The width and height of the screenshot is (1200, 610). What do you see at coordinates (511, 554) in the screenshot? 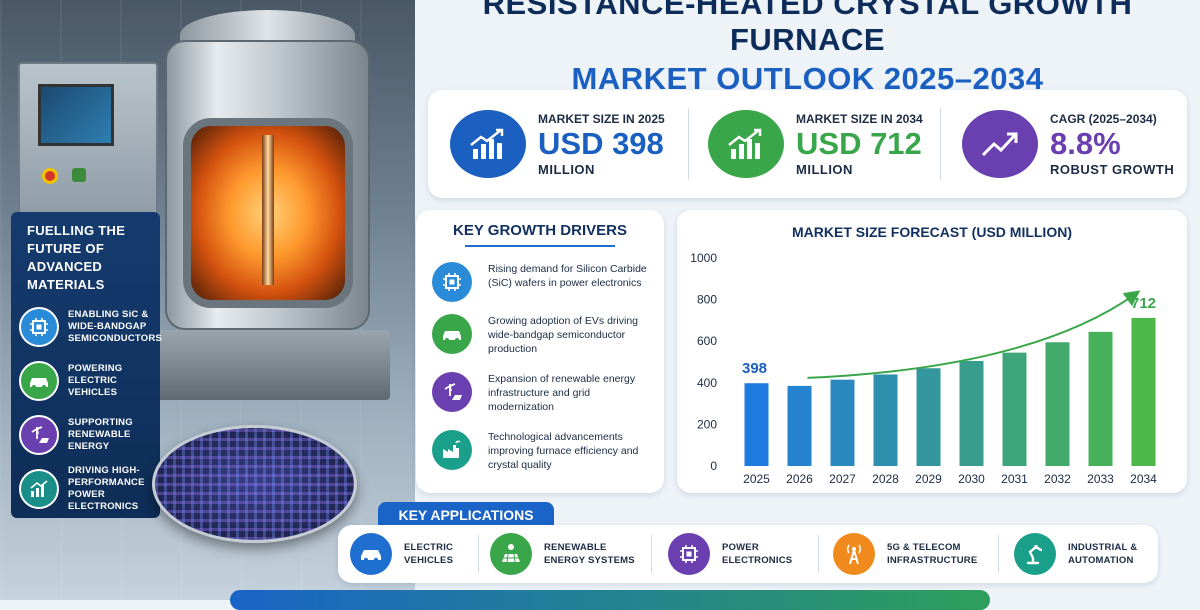
I see `solar-panel-icon` at bounding box center [511, 554].